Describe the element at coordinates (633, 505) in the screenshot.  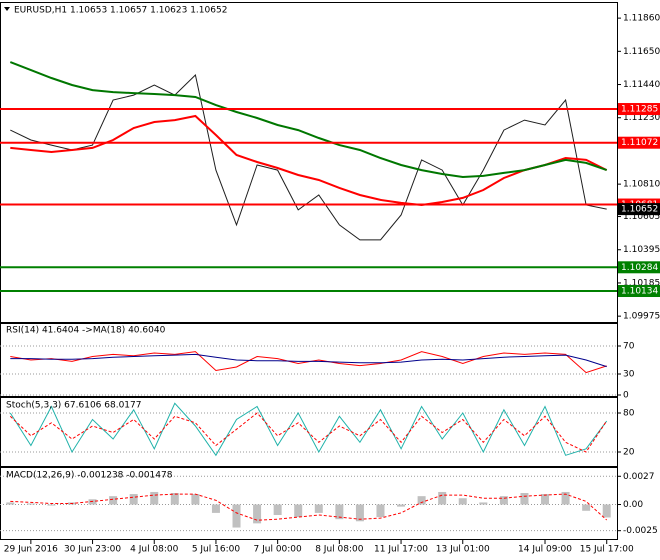
I see `y-tick-label: 0.00` at that location.